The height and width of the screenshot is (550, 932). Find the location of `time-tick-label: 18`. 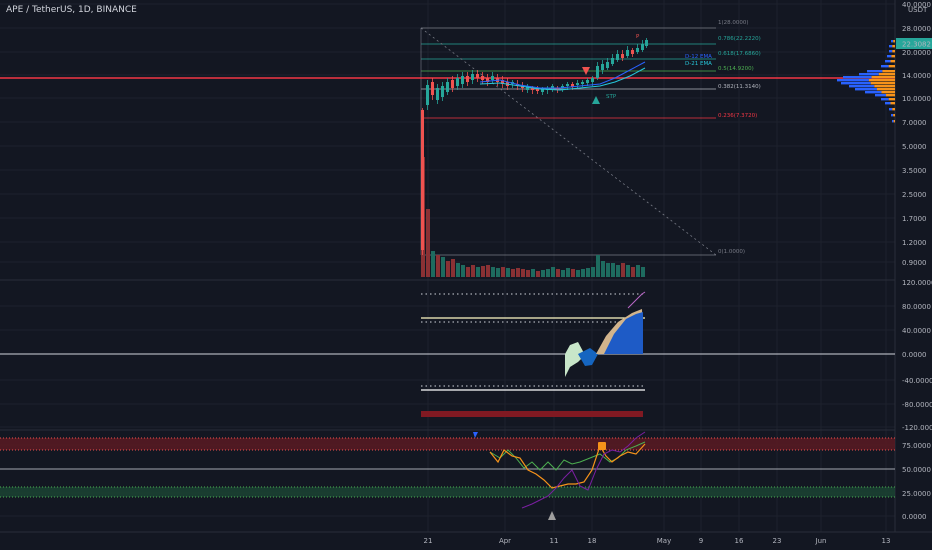

time-tick-label: 18 is located at coordinates (592, 541).